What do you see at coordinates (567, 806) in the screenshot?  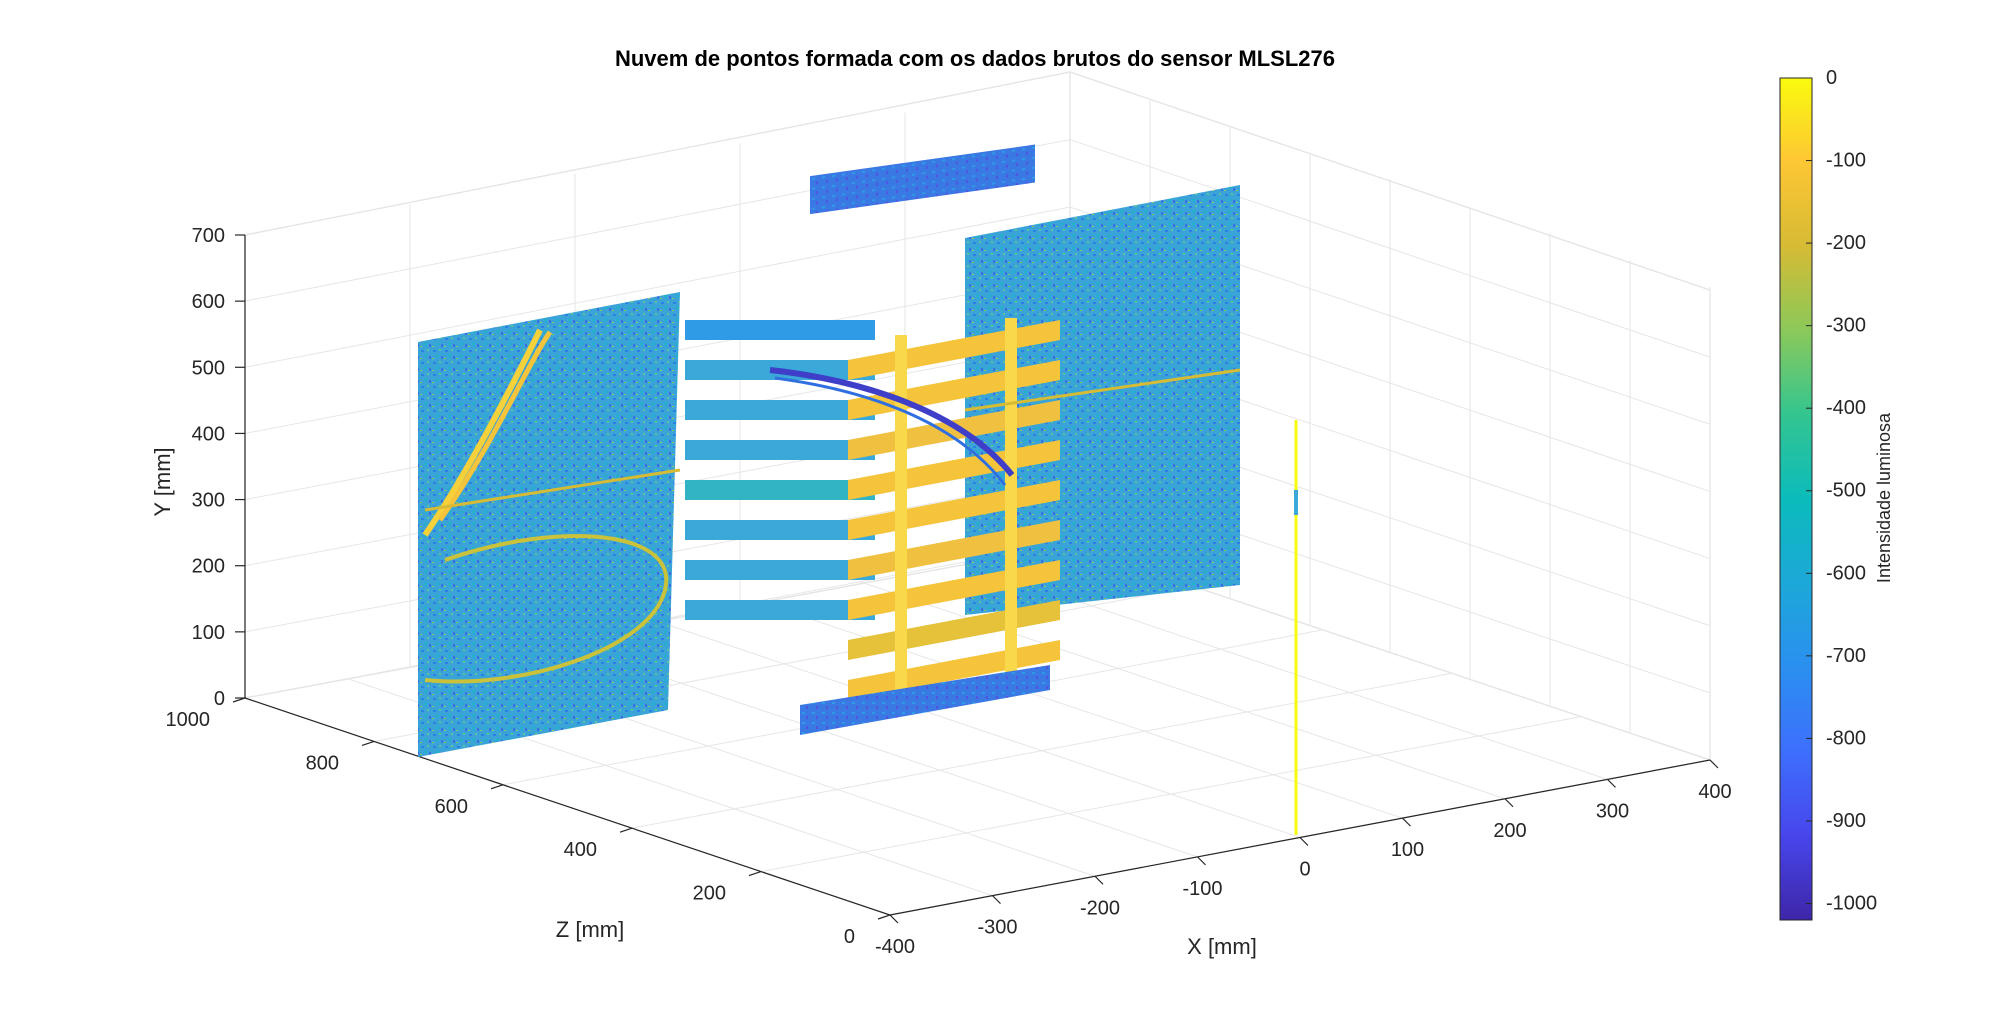 I see `z-axis-line` at bounding box center [567, 806].